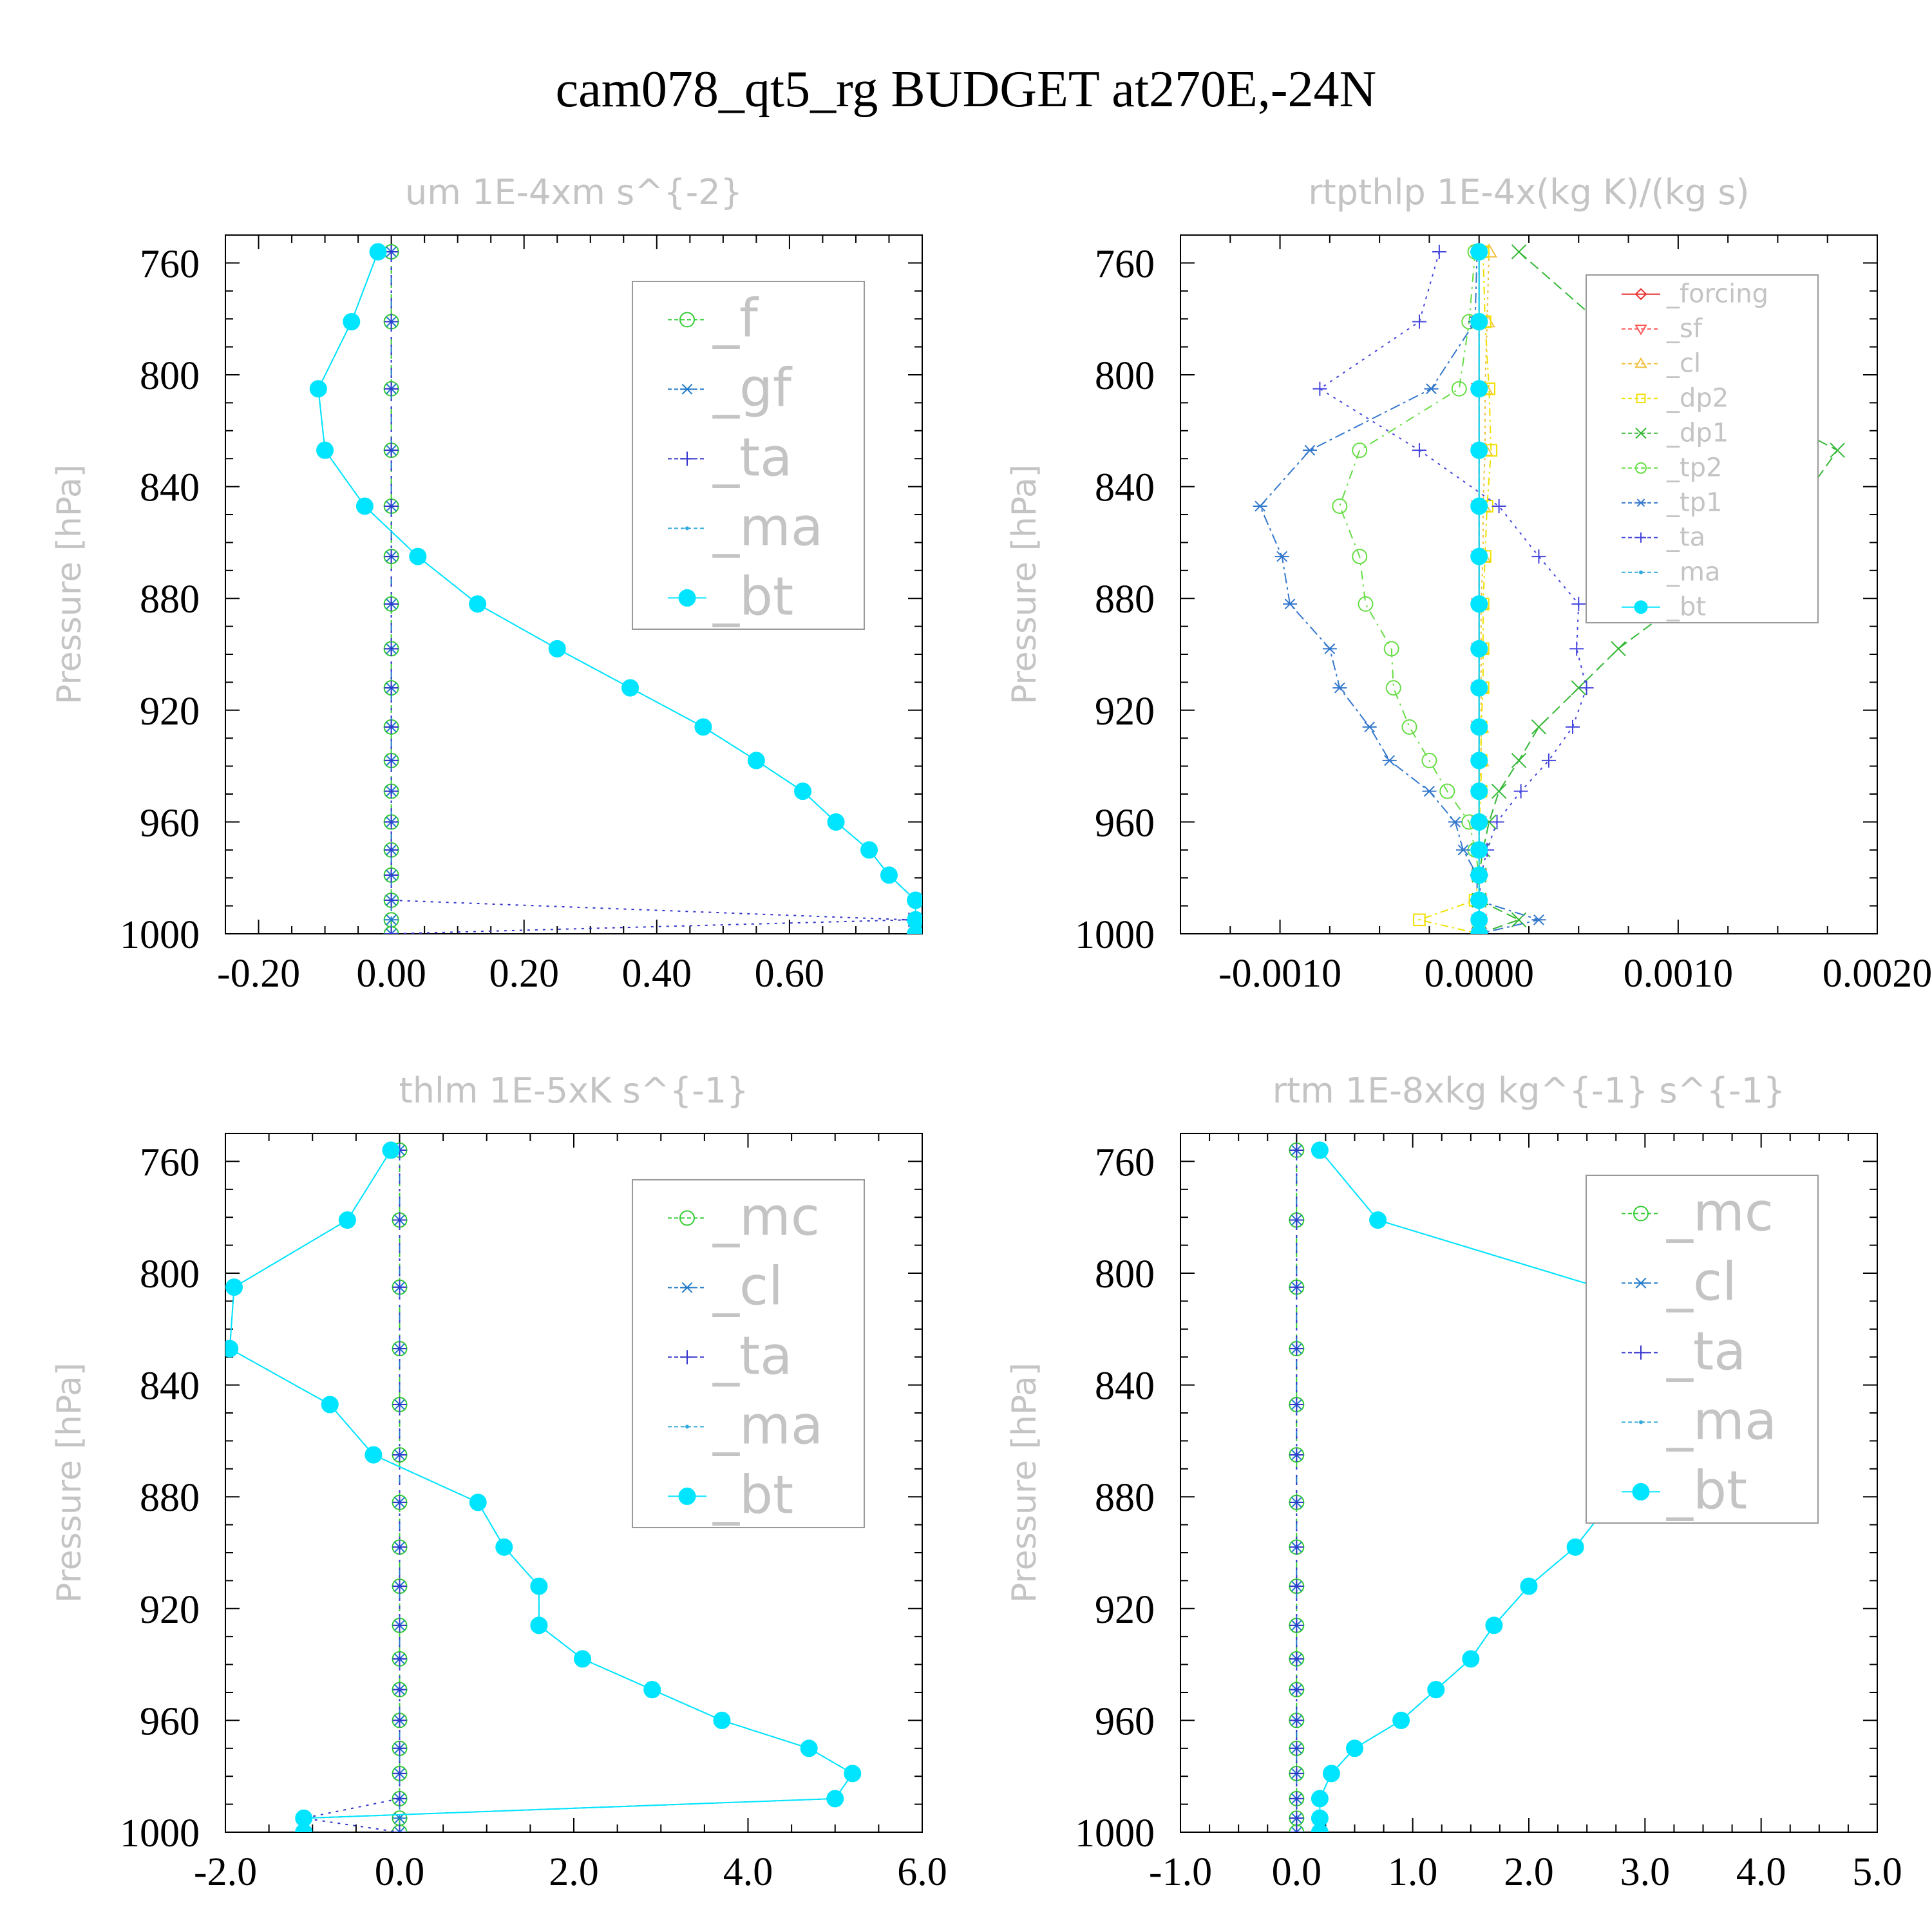  What do you see at coordinates (1717, 294) in the screenshot?
I see `legend-label: _forcing` at bounding box center [1717, 294].